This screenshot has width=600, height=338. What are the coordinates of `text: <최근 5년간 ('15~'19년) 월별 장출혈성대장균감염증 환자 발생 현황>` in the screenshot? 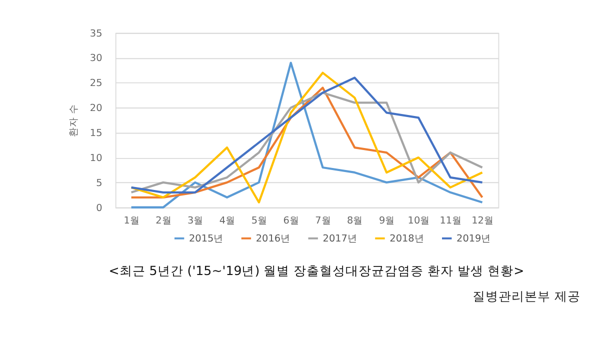 It's located at (316, 270).